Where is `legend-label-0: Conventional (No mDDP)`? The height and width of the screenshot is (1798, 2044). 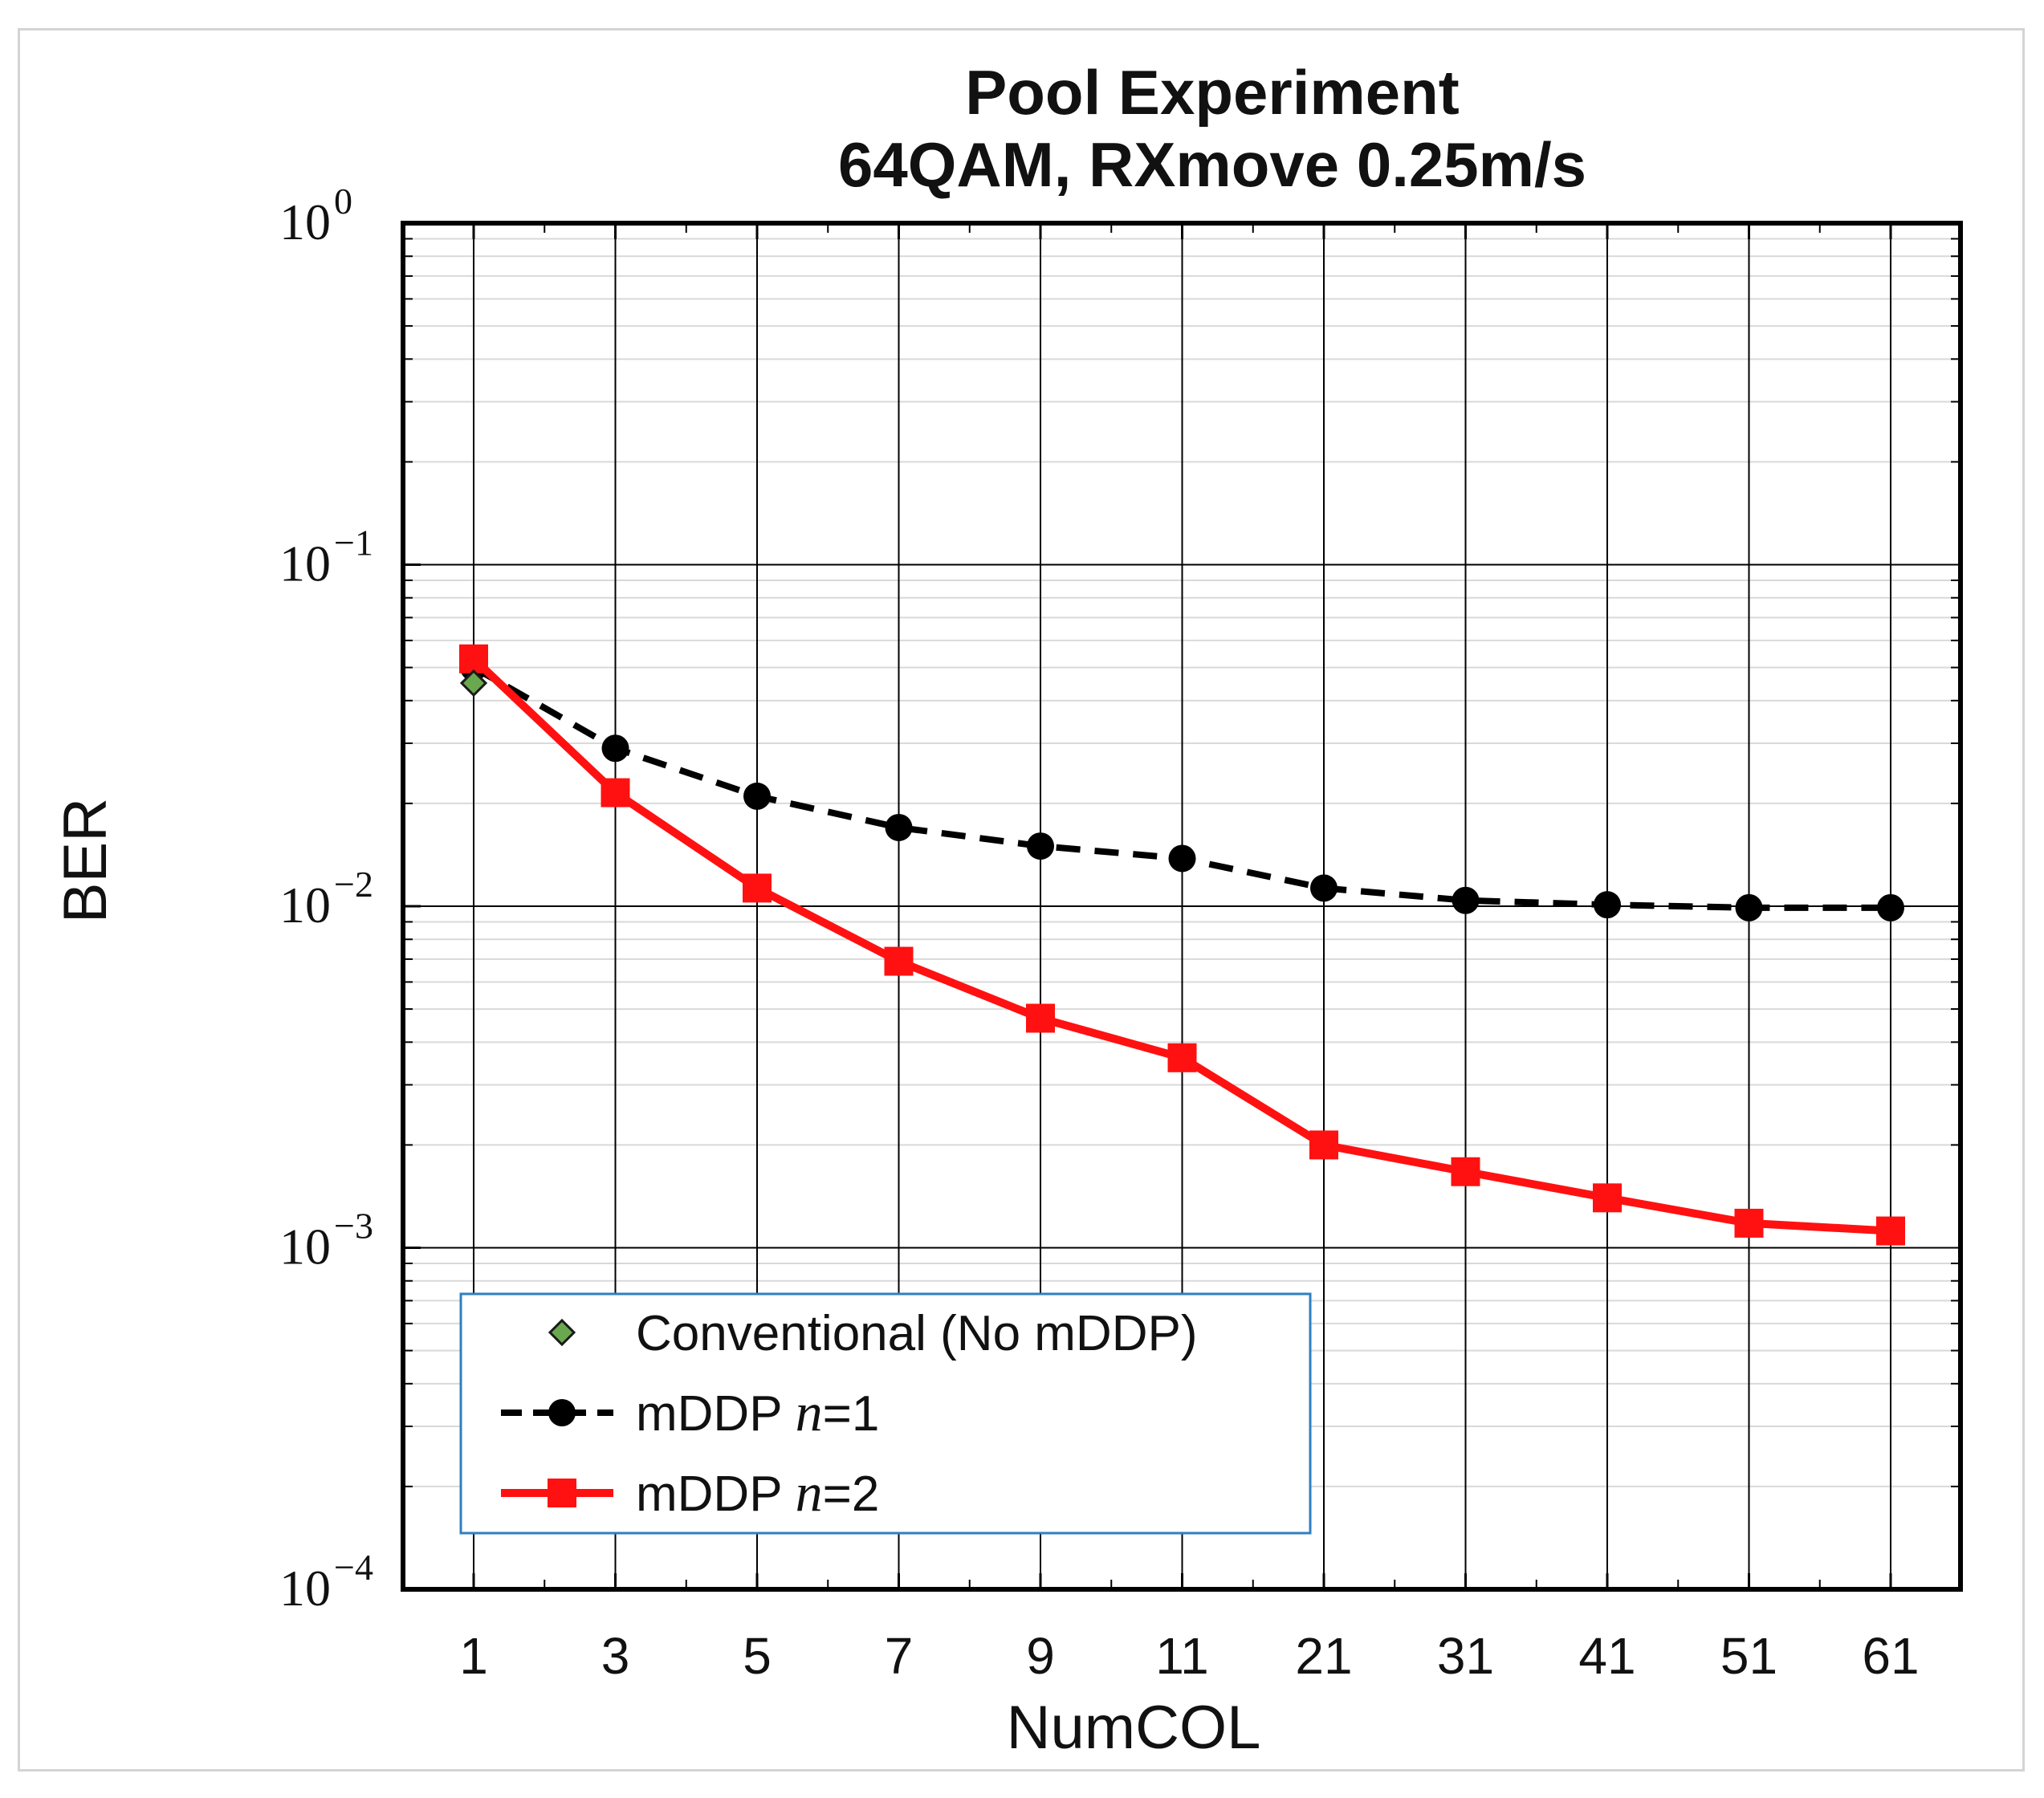 legend-label-0: Conventional (No mDDP) is located at coordinates (916, 1334).